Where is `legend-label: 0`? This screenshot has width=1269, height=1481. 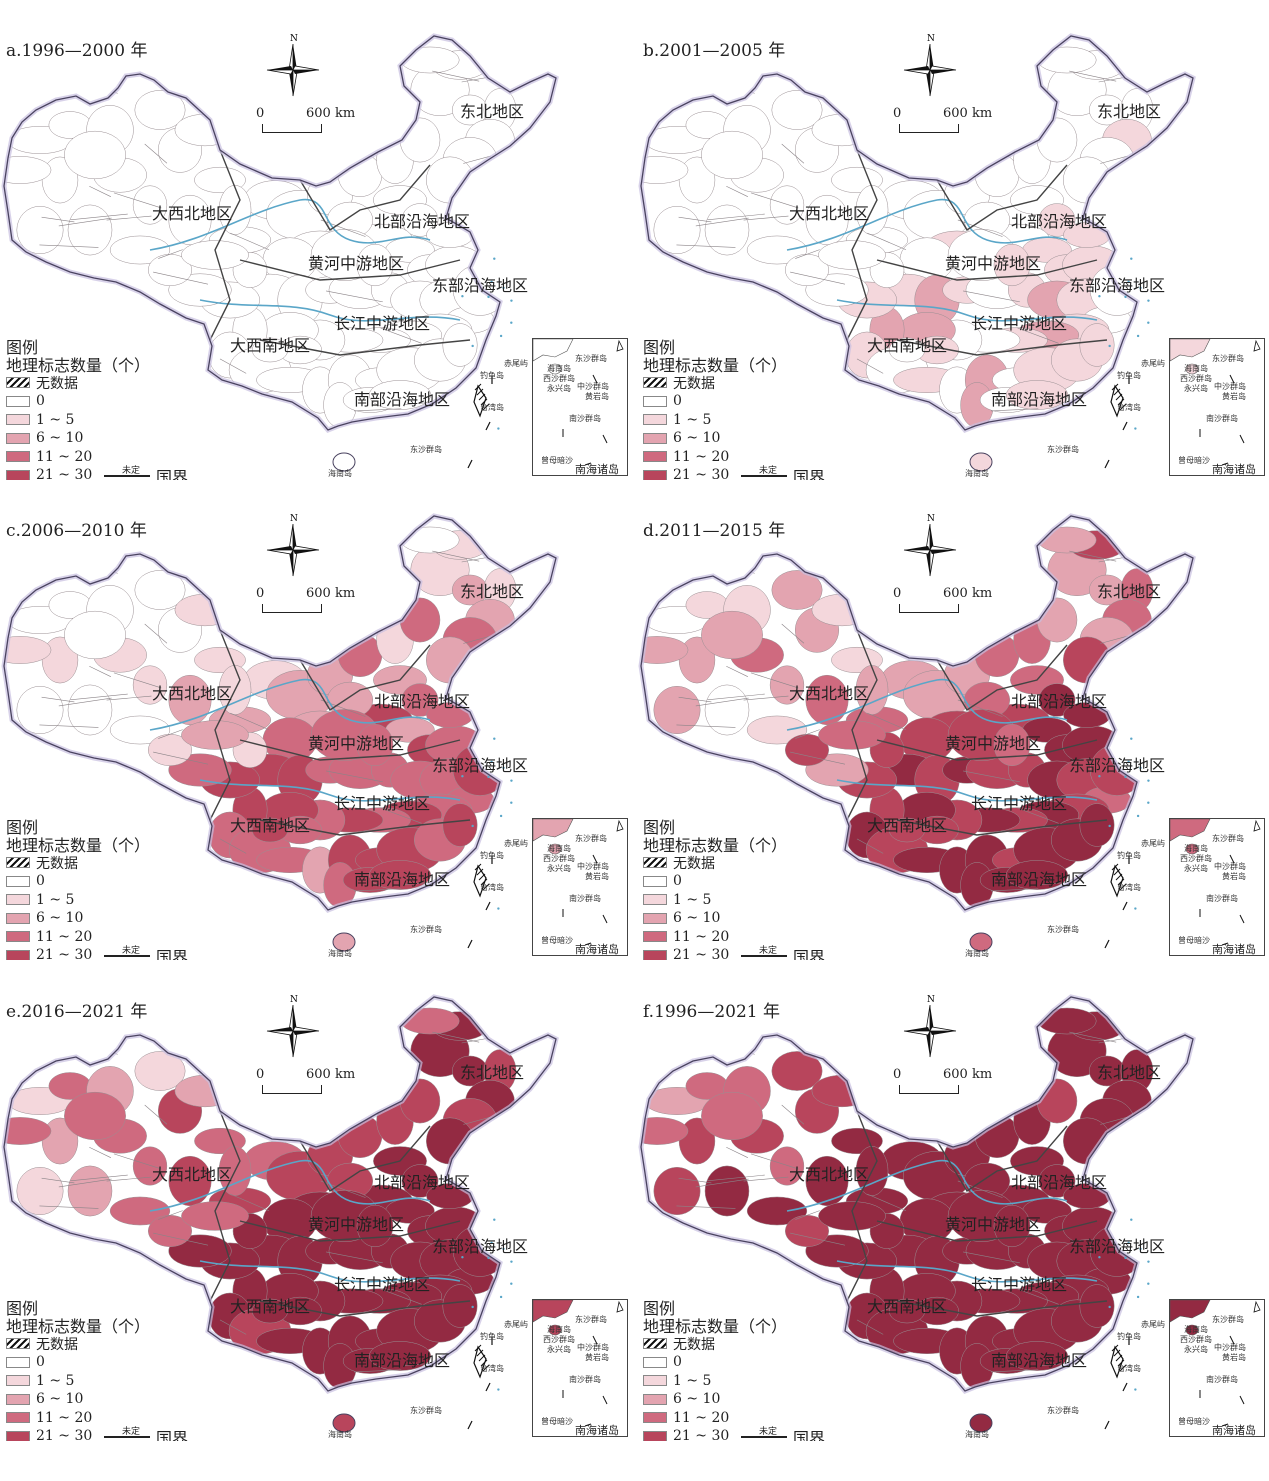
legend-label: 0 is located at coordinates (677, 1362).